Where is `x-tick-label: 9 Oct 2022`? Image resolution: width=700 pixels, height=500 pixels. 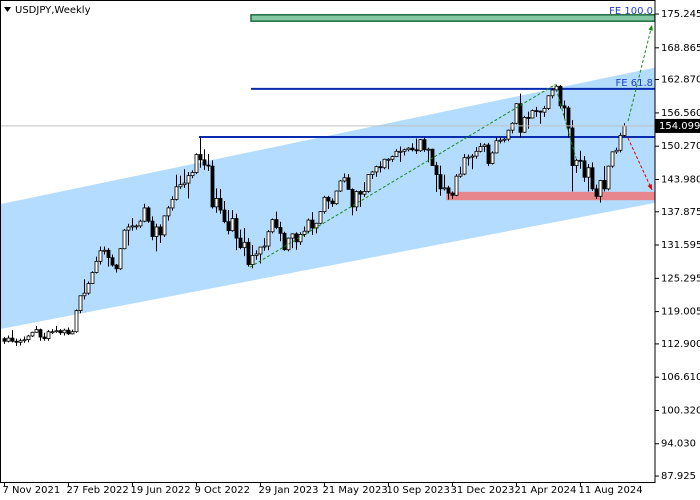 x-tick-label: 9 Oct 2022 is located at coordinates (222, 490).